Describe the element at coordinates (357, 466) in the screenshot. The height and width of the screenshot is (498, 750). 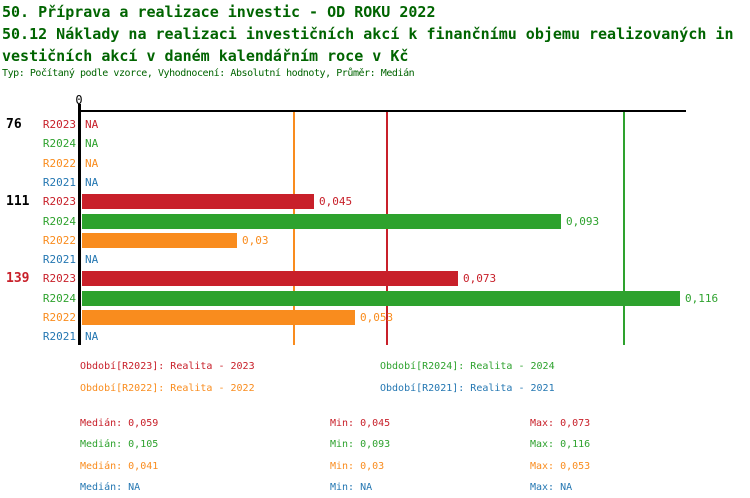
I see `stat-min-r2022: Min: 0,03` at that location.